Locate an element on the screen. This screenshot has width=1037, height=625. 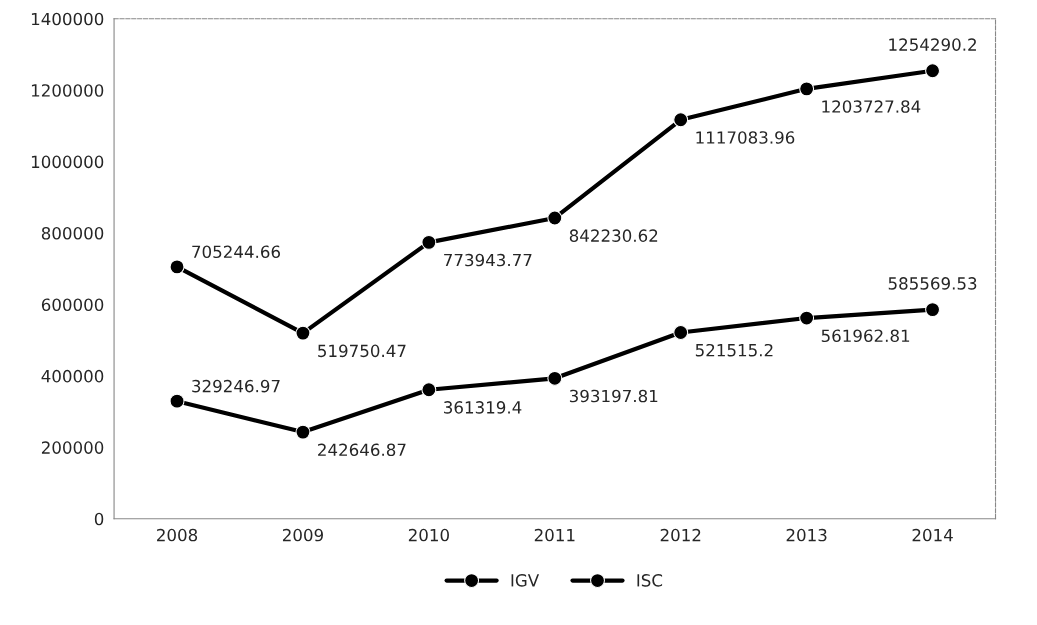
data-label: 1203727.84 is located at coordinates (871, 106).